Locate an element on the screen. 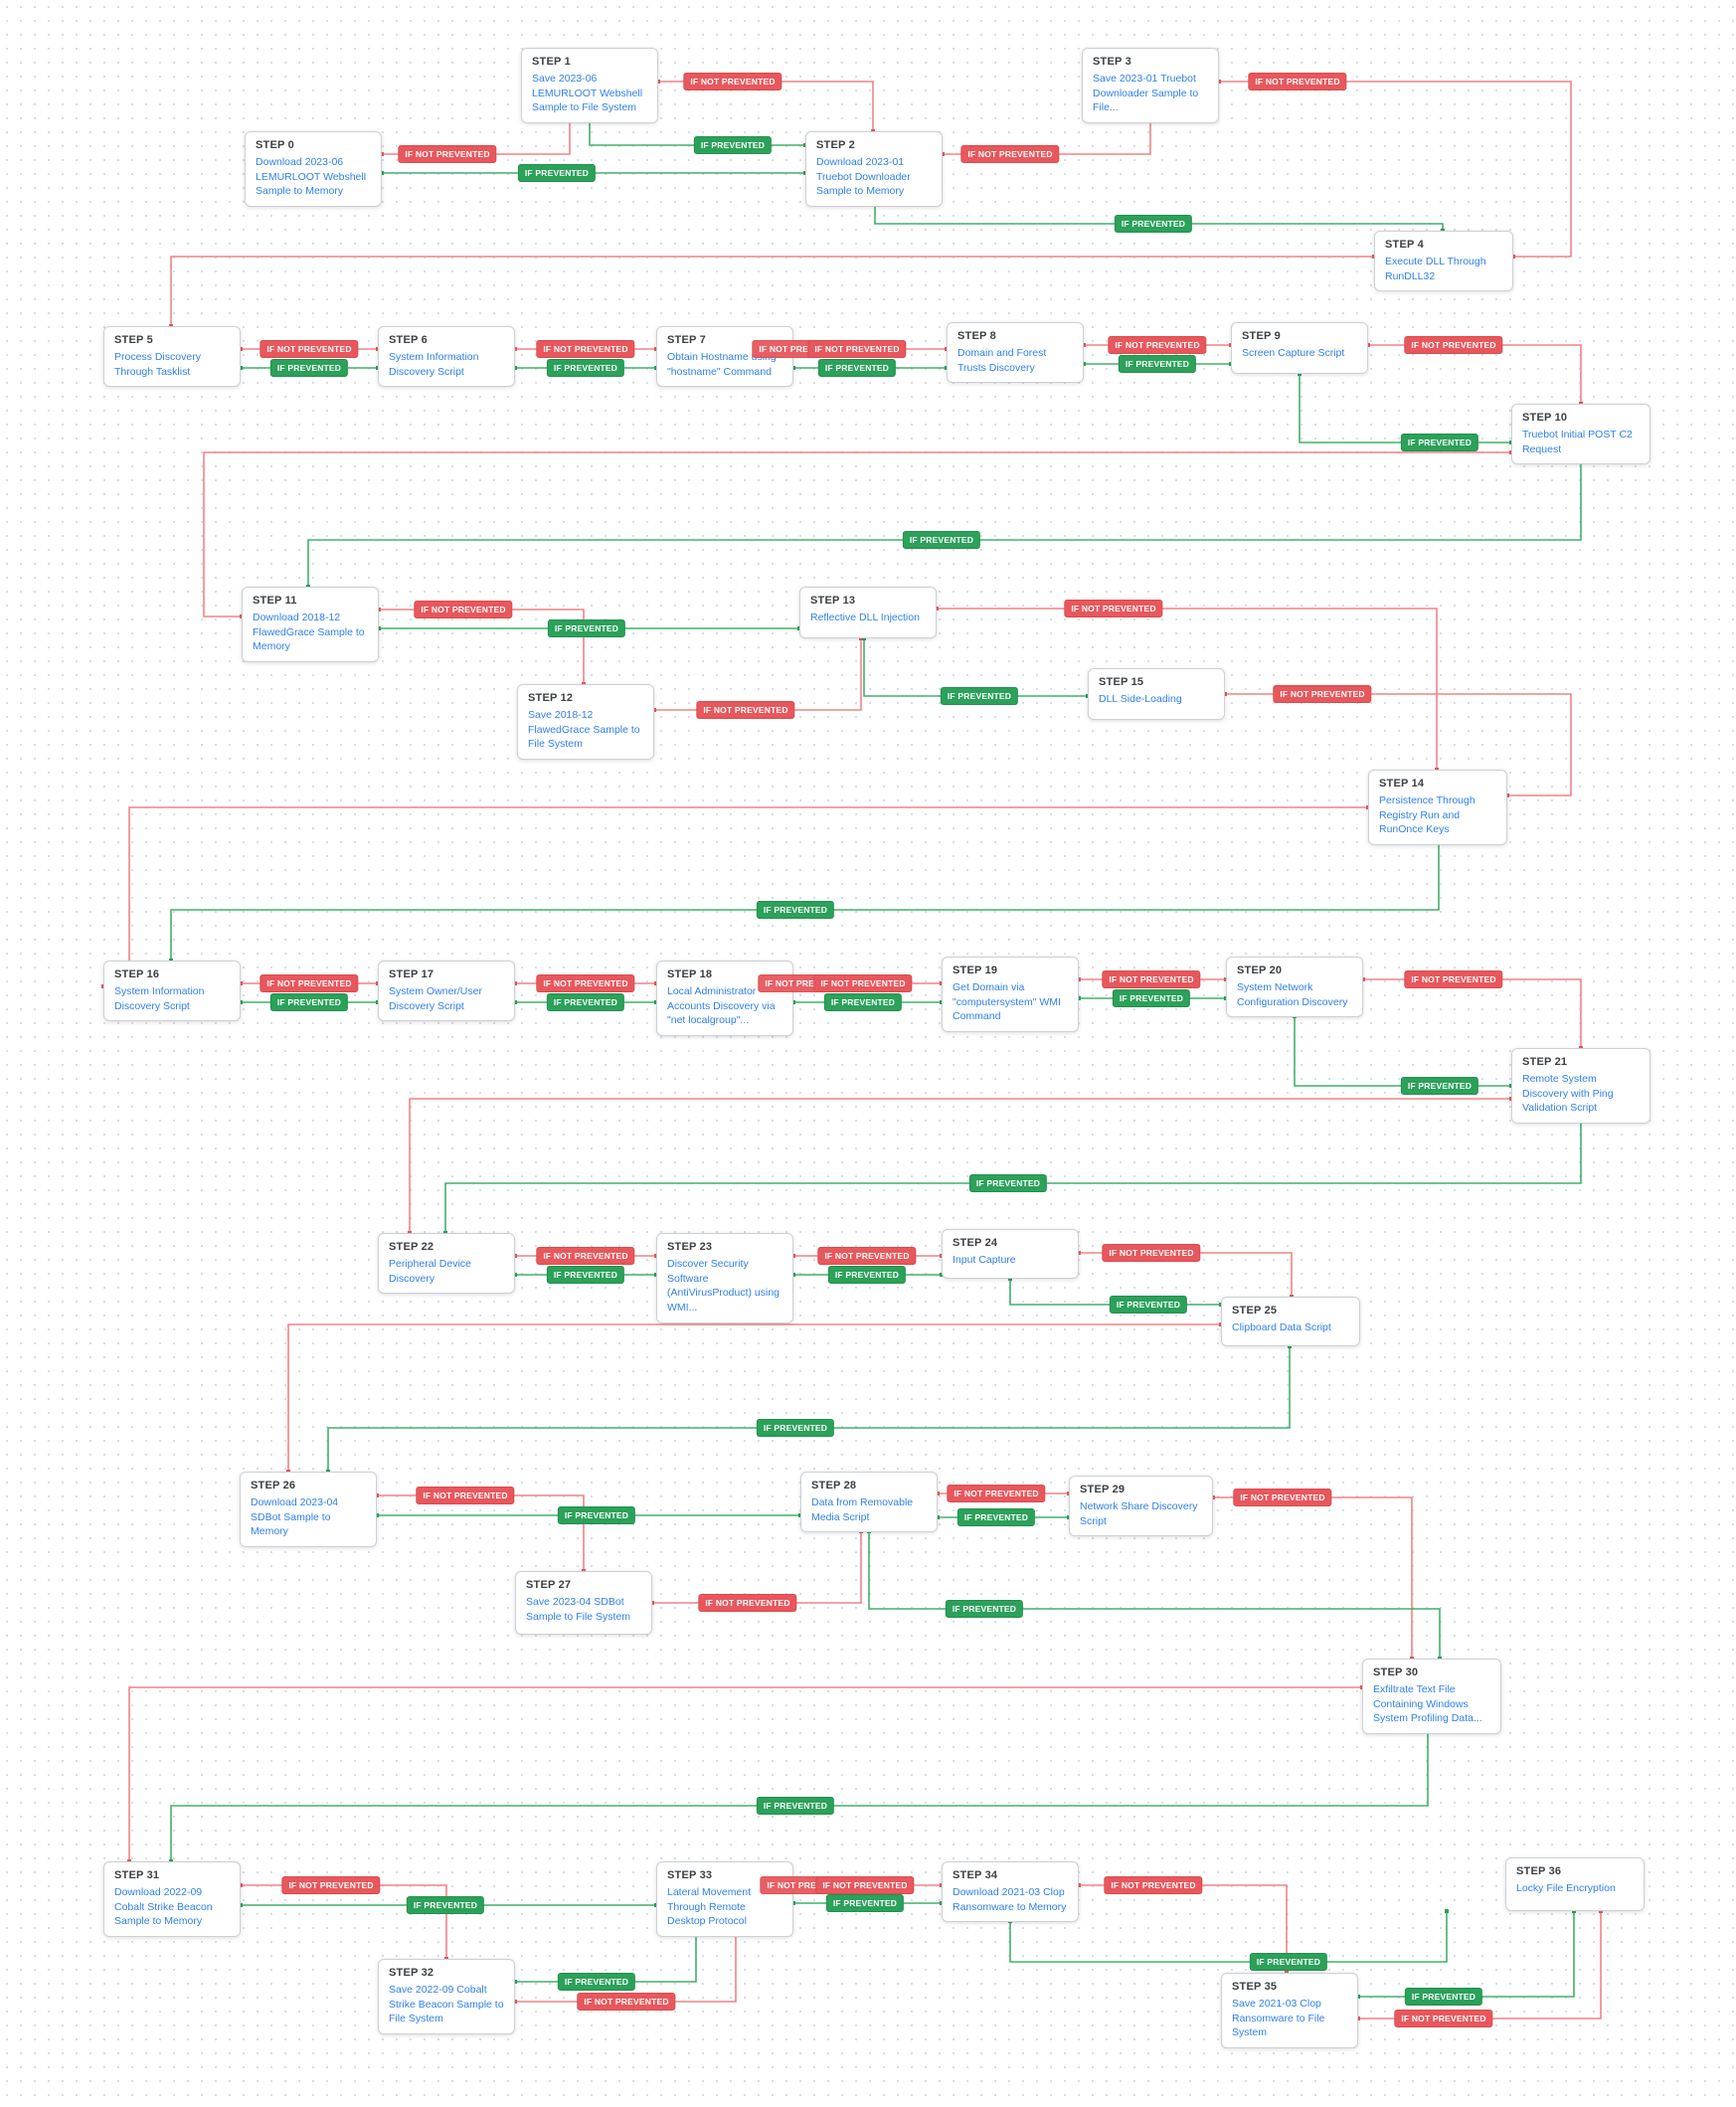 The image size is (1736, 2107). step-title: STEP 36 is located at coordinates (1539, 1871).